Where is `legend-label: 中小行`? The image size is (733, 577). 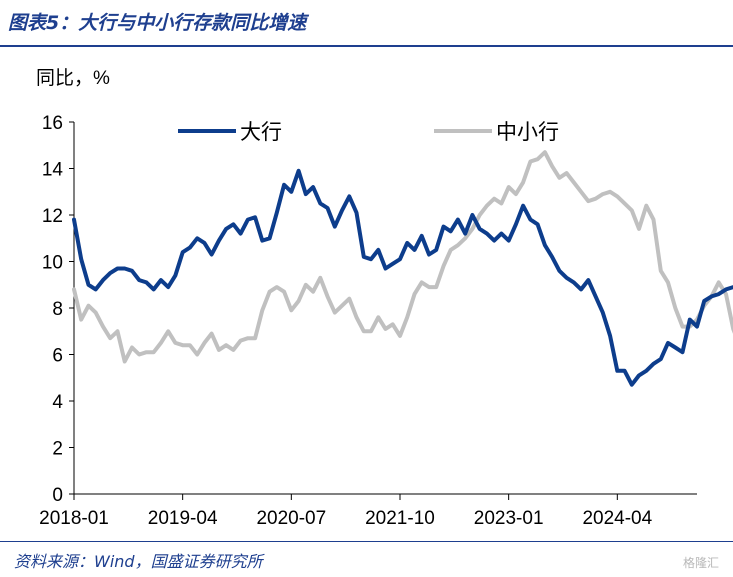
legend-label: 中小行 is located at coordinates (527, 132).